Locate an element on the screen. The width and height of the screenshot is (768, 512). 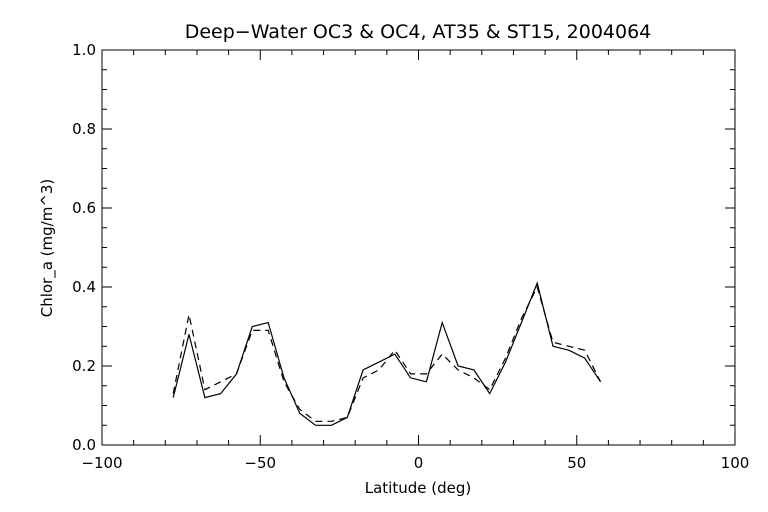
series-line-dashed is located at coordinates (387, 353).